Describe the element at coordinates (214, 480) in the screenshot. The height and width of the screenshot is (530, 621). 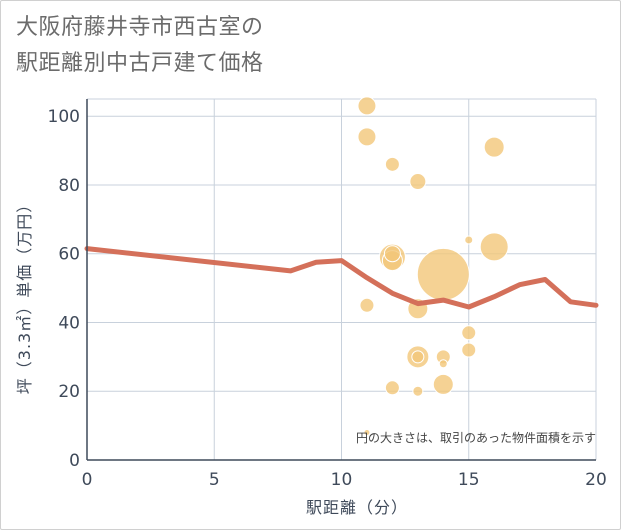
I see `x-tick-label: 5` at that location.